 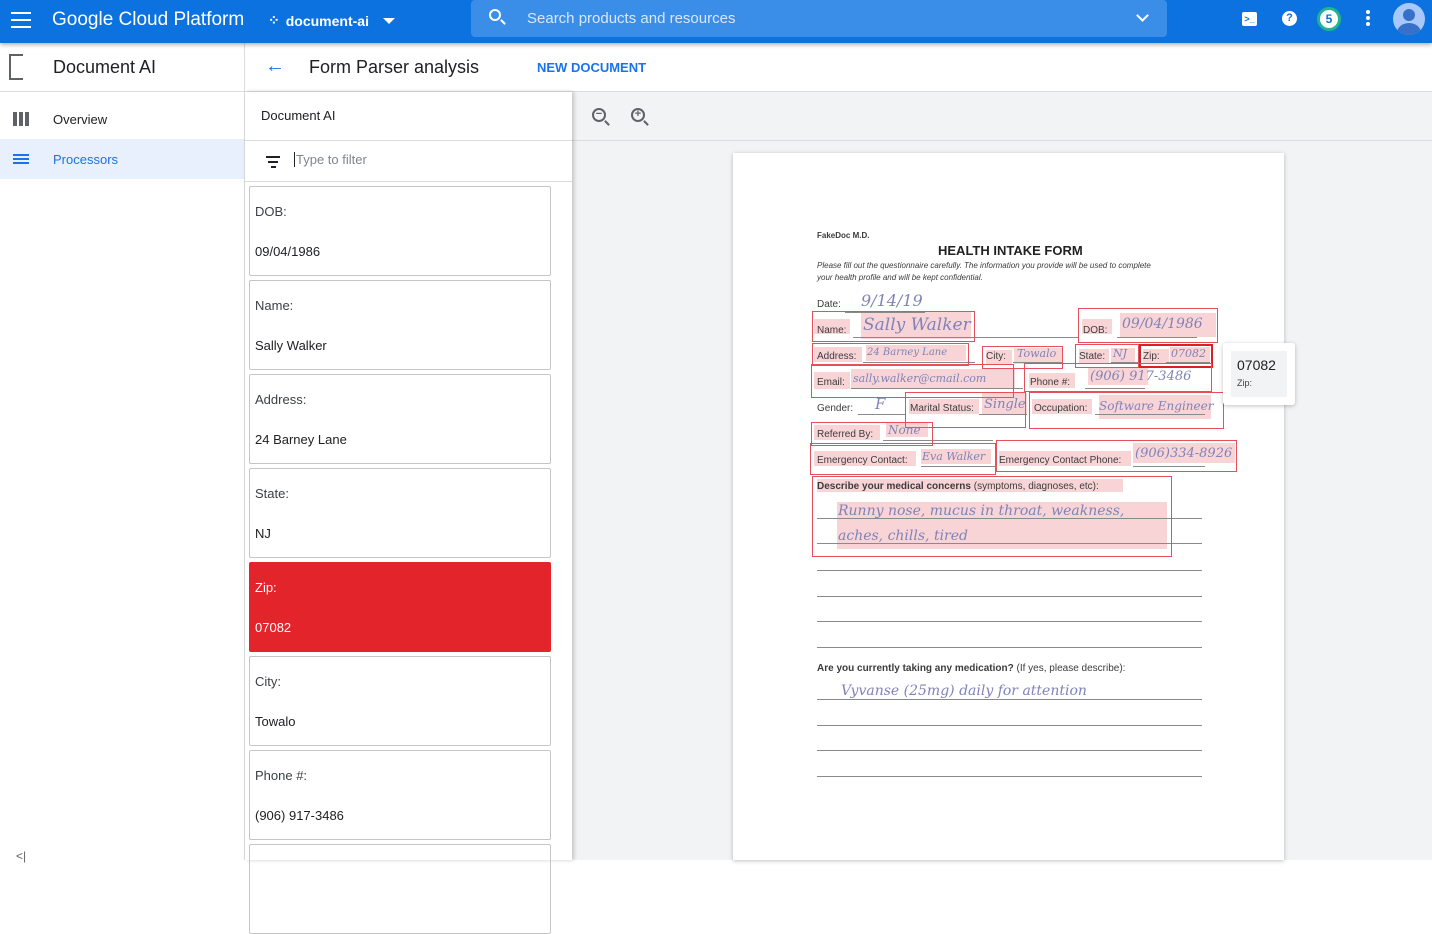 What do you see at coordinates (1050, 382) in the screenshot?
I see `label-phone: Phone #:` at bounding box center [1050, 382].